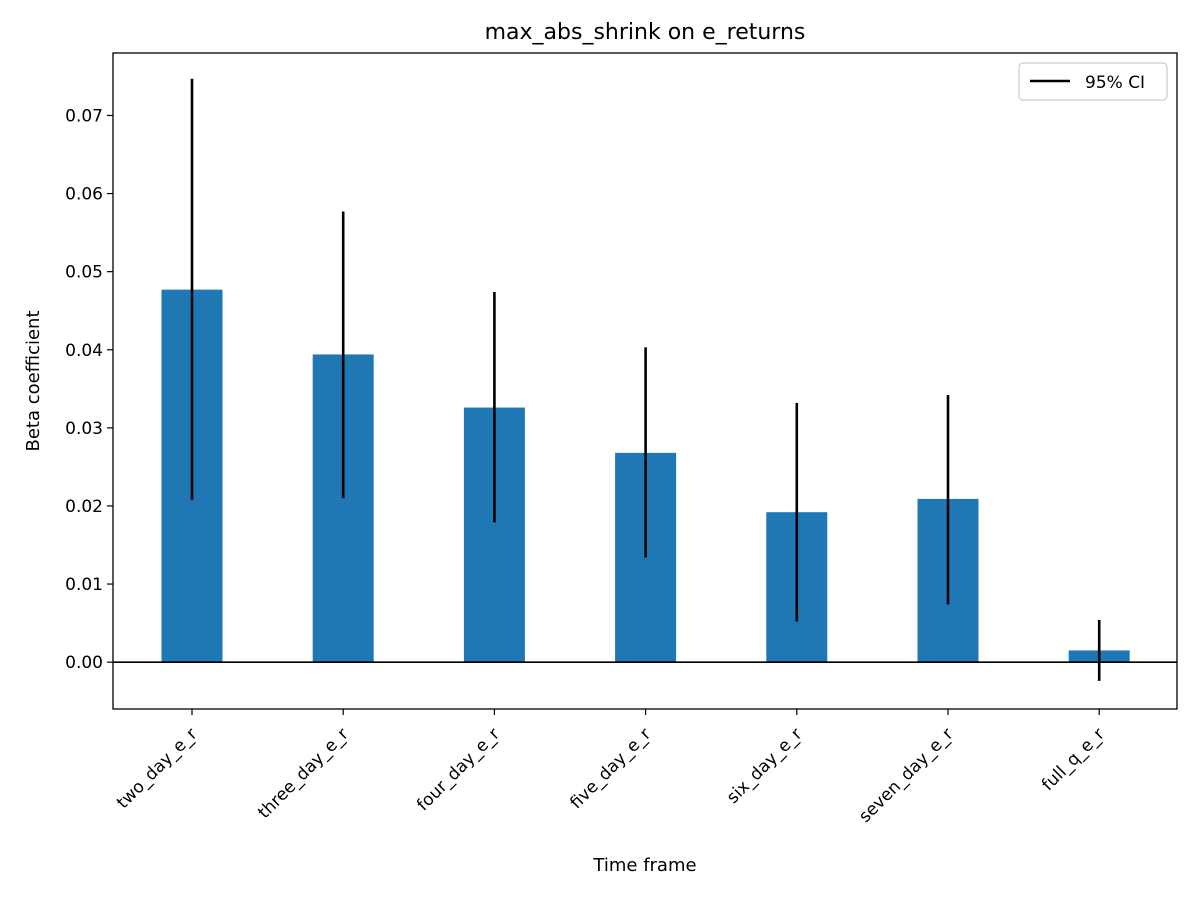 The width and height of the screenshot is (1200, 900). What do you see at coordinates (645, 32) in the screenshot?
I see `chart-title: max_abs_shrink on e_returns` at bounding box center [645, 32].